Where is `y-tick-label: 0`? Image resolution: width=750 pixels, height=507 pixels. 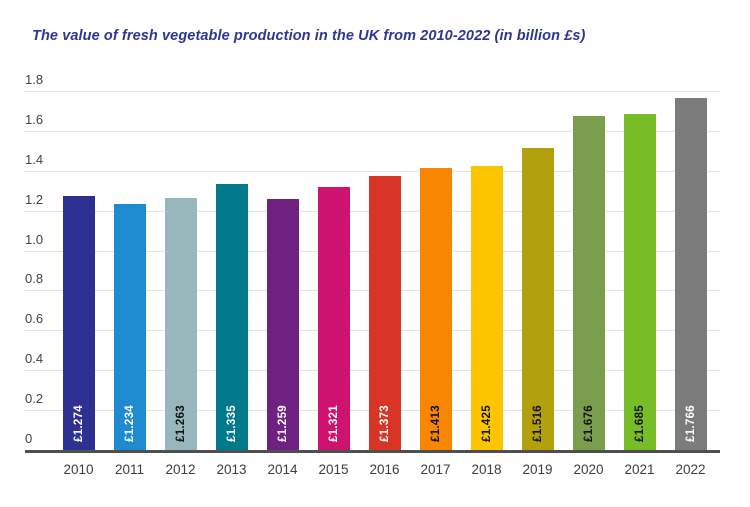
y-tick-label: 0 is located at coordinates (29, 438).